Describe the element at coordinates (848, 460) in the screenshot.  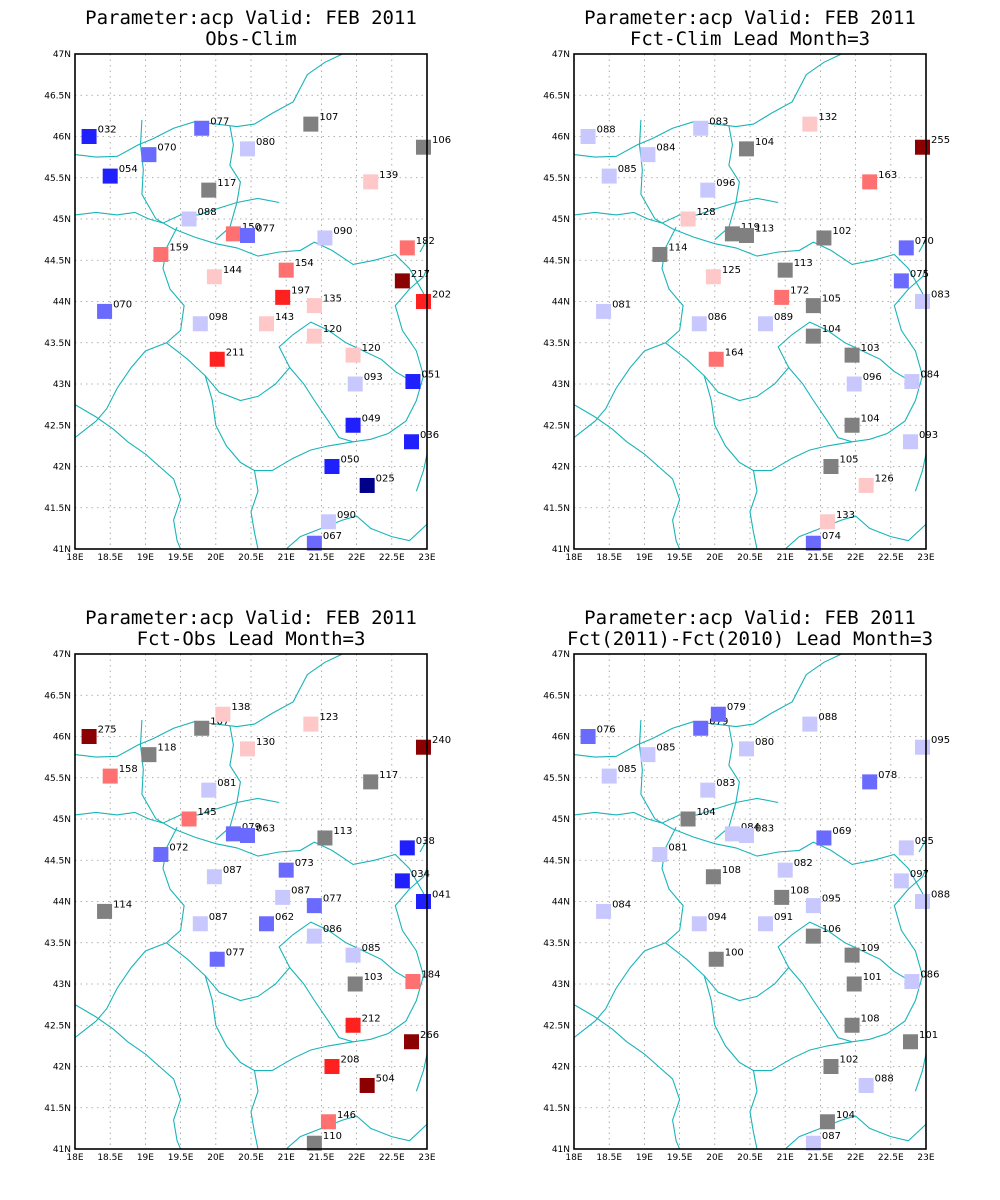
I see `station-label: 105` at that location.